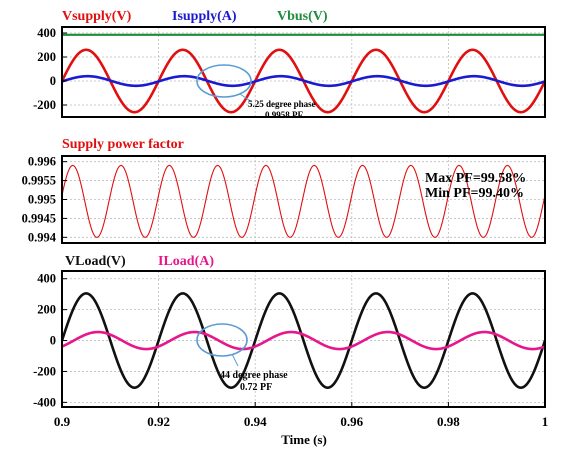  What do you see at coordinates (545, 421) in the screenshot?
I see `x-tick-label: 1` at bounding box center [545, 421].